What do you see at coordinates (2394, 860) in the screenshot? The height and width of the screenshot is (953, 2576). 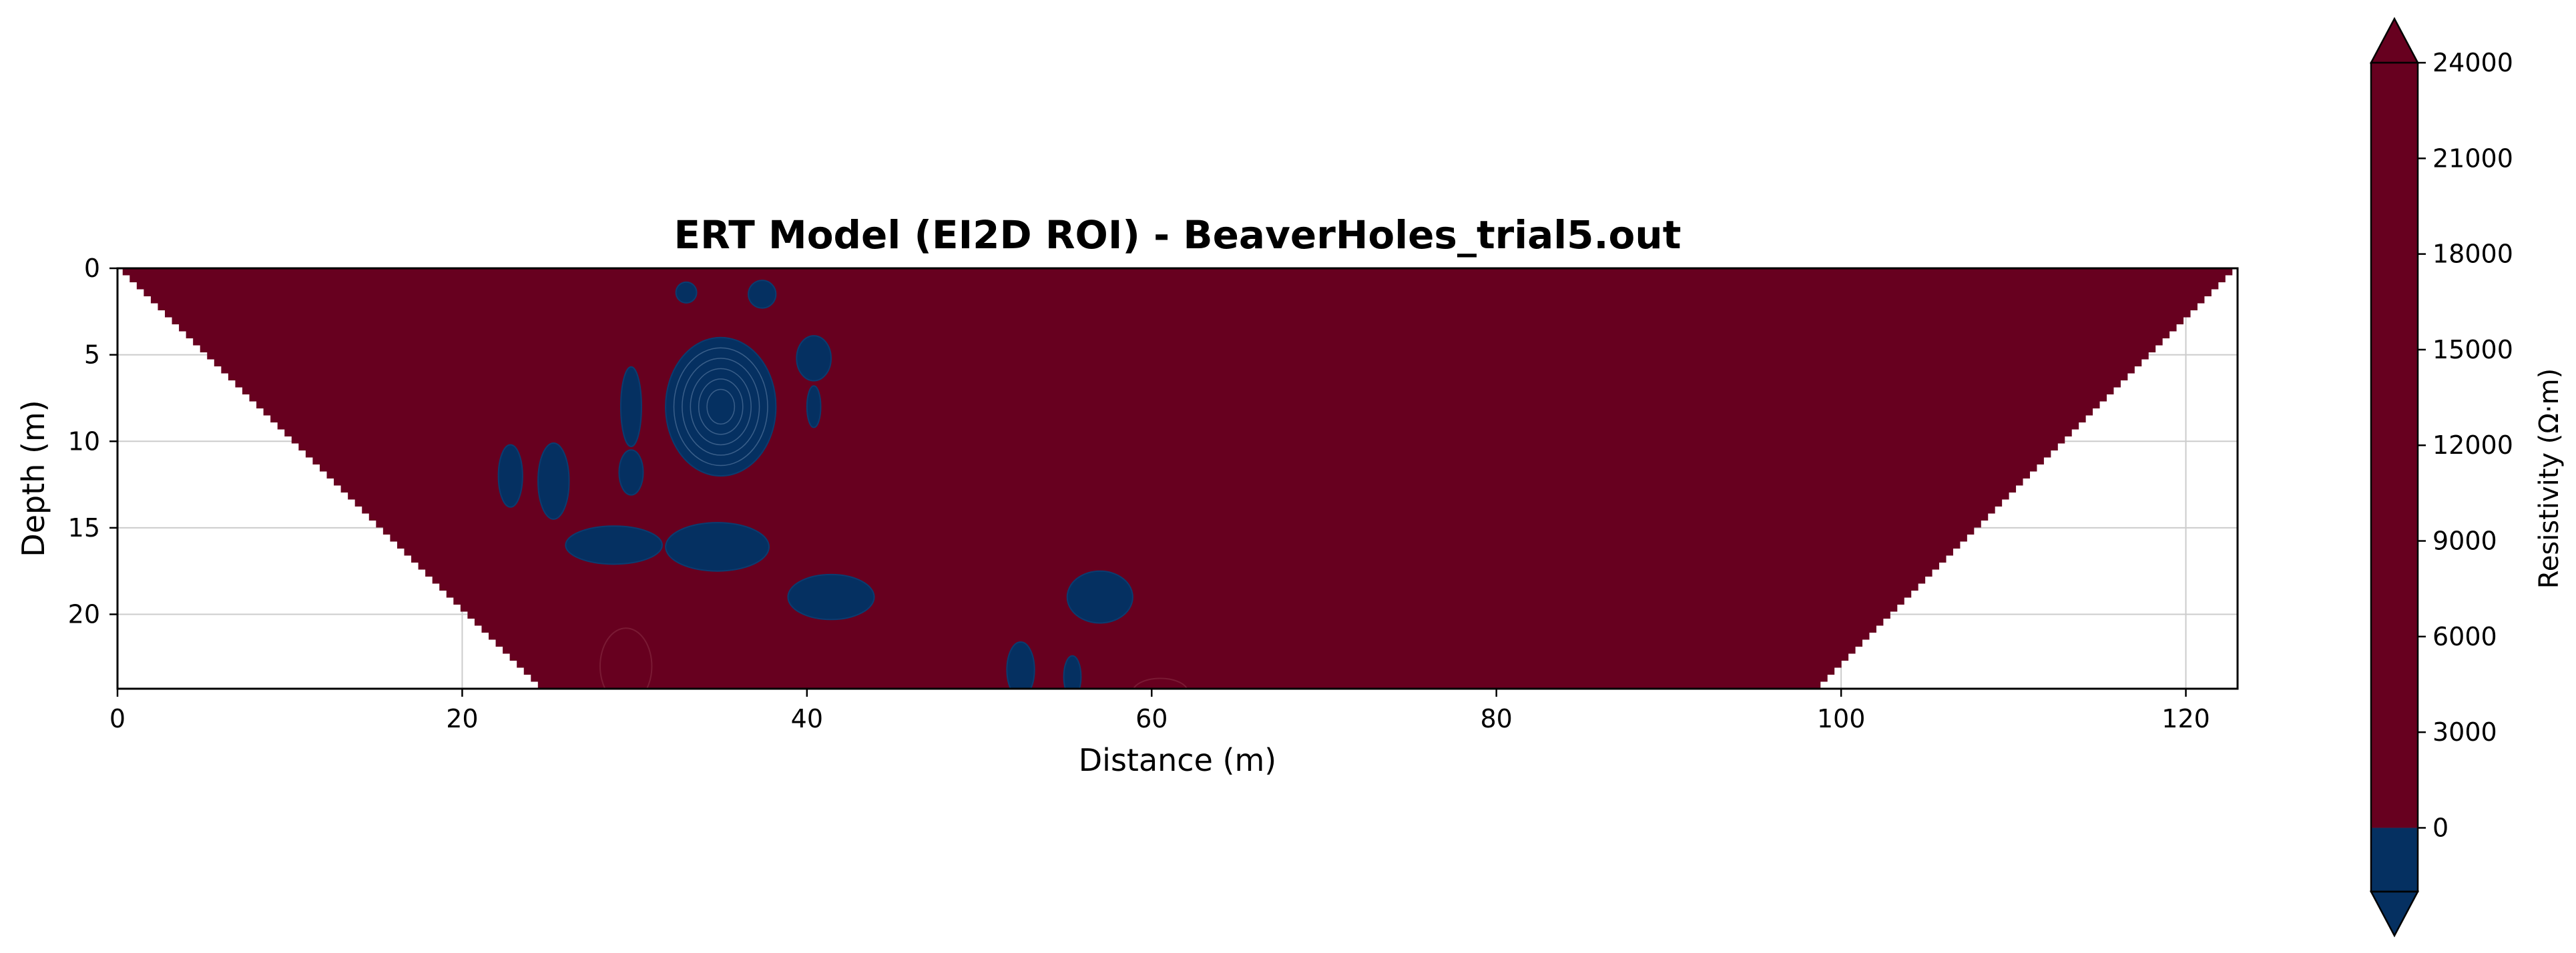 I see `colorbar-low-band` at bounding box center [2394, 860].